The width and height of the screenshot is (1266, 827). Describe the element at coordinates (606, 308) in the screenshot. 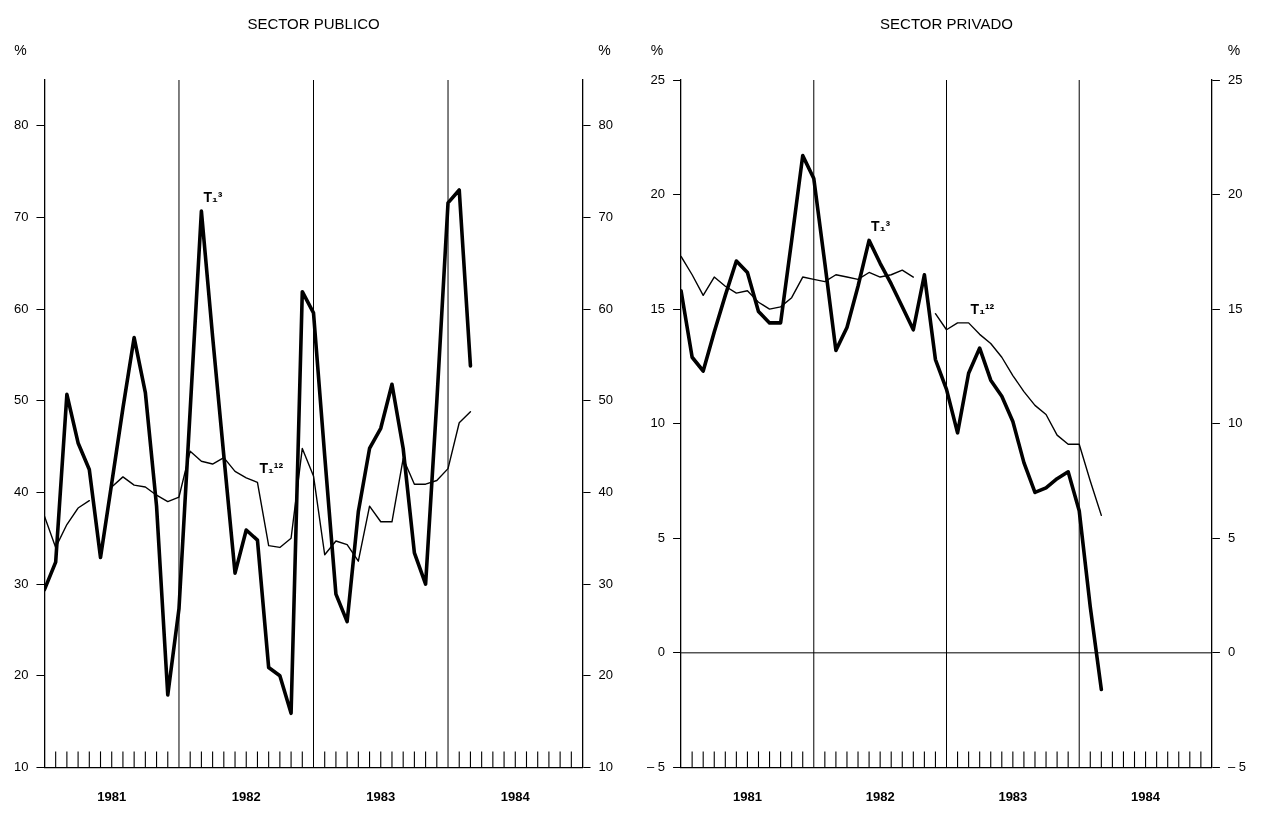

I see `y2-tick-label: 60` at that location.